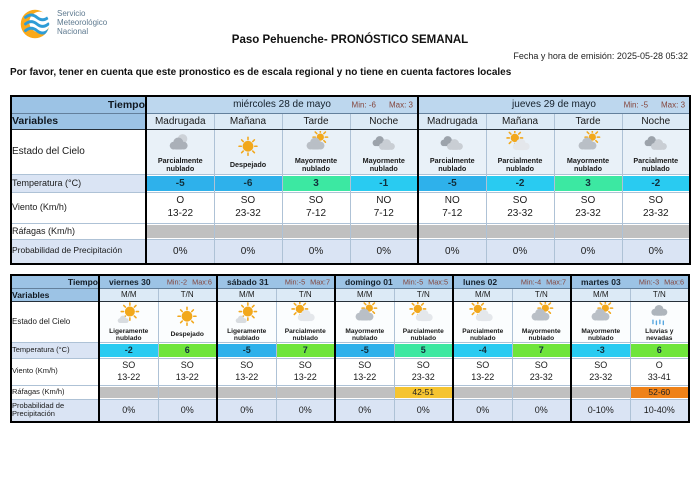 This screenshot has height=495, width=700. What do you see at coordinates (661, 281) in the screenshot?
I see `day-minmax: Min:-3 Max:6` at bounding box center [661, 281].